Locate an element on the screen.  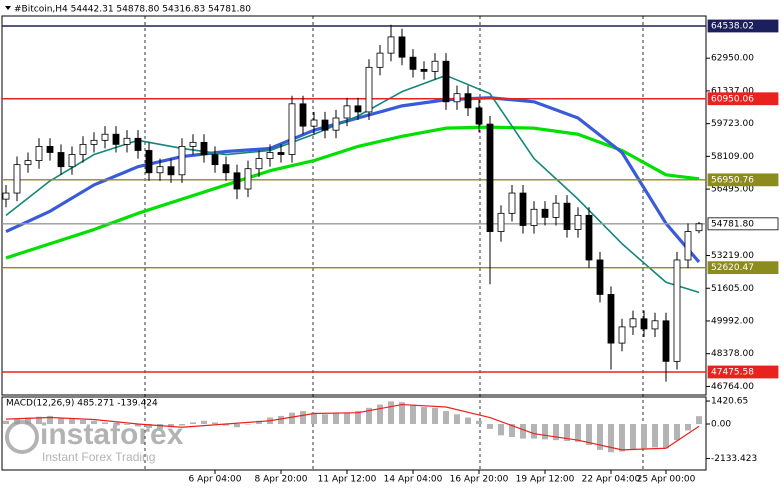
x-tick-label: 6 Apr 04:00 is located at coordinates (215, 480).